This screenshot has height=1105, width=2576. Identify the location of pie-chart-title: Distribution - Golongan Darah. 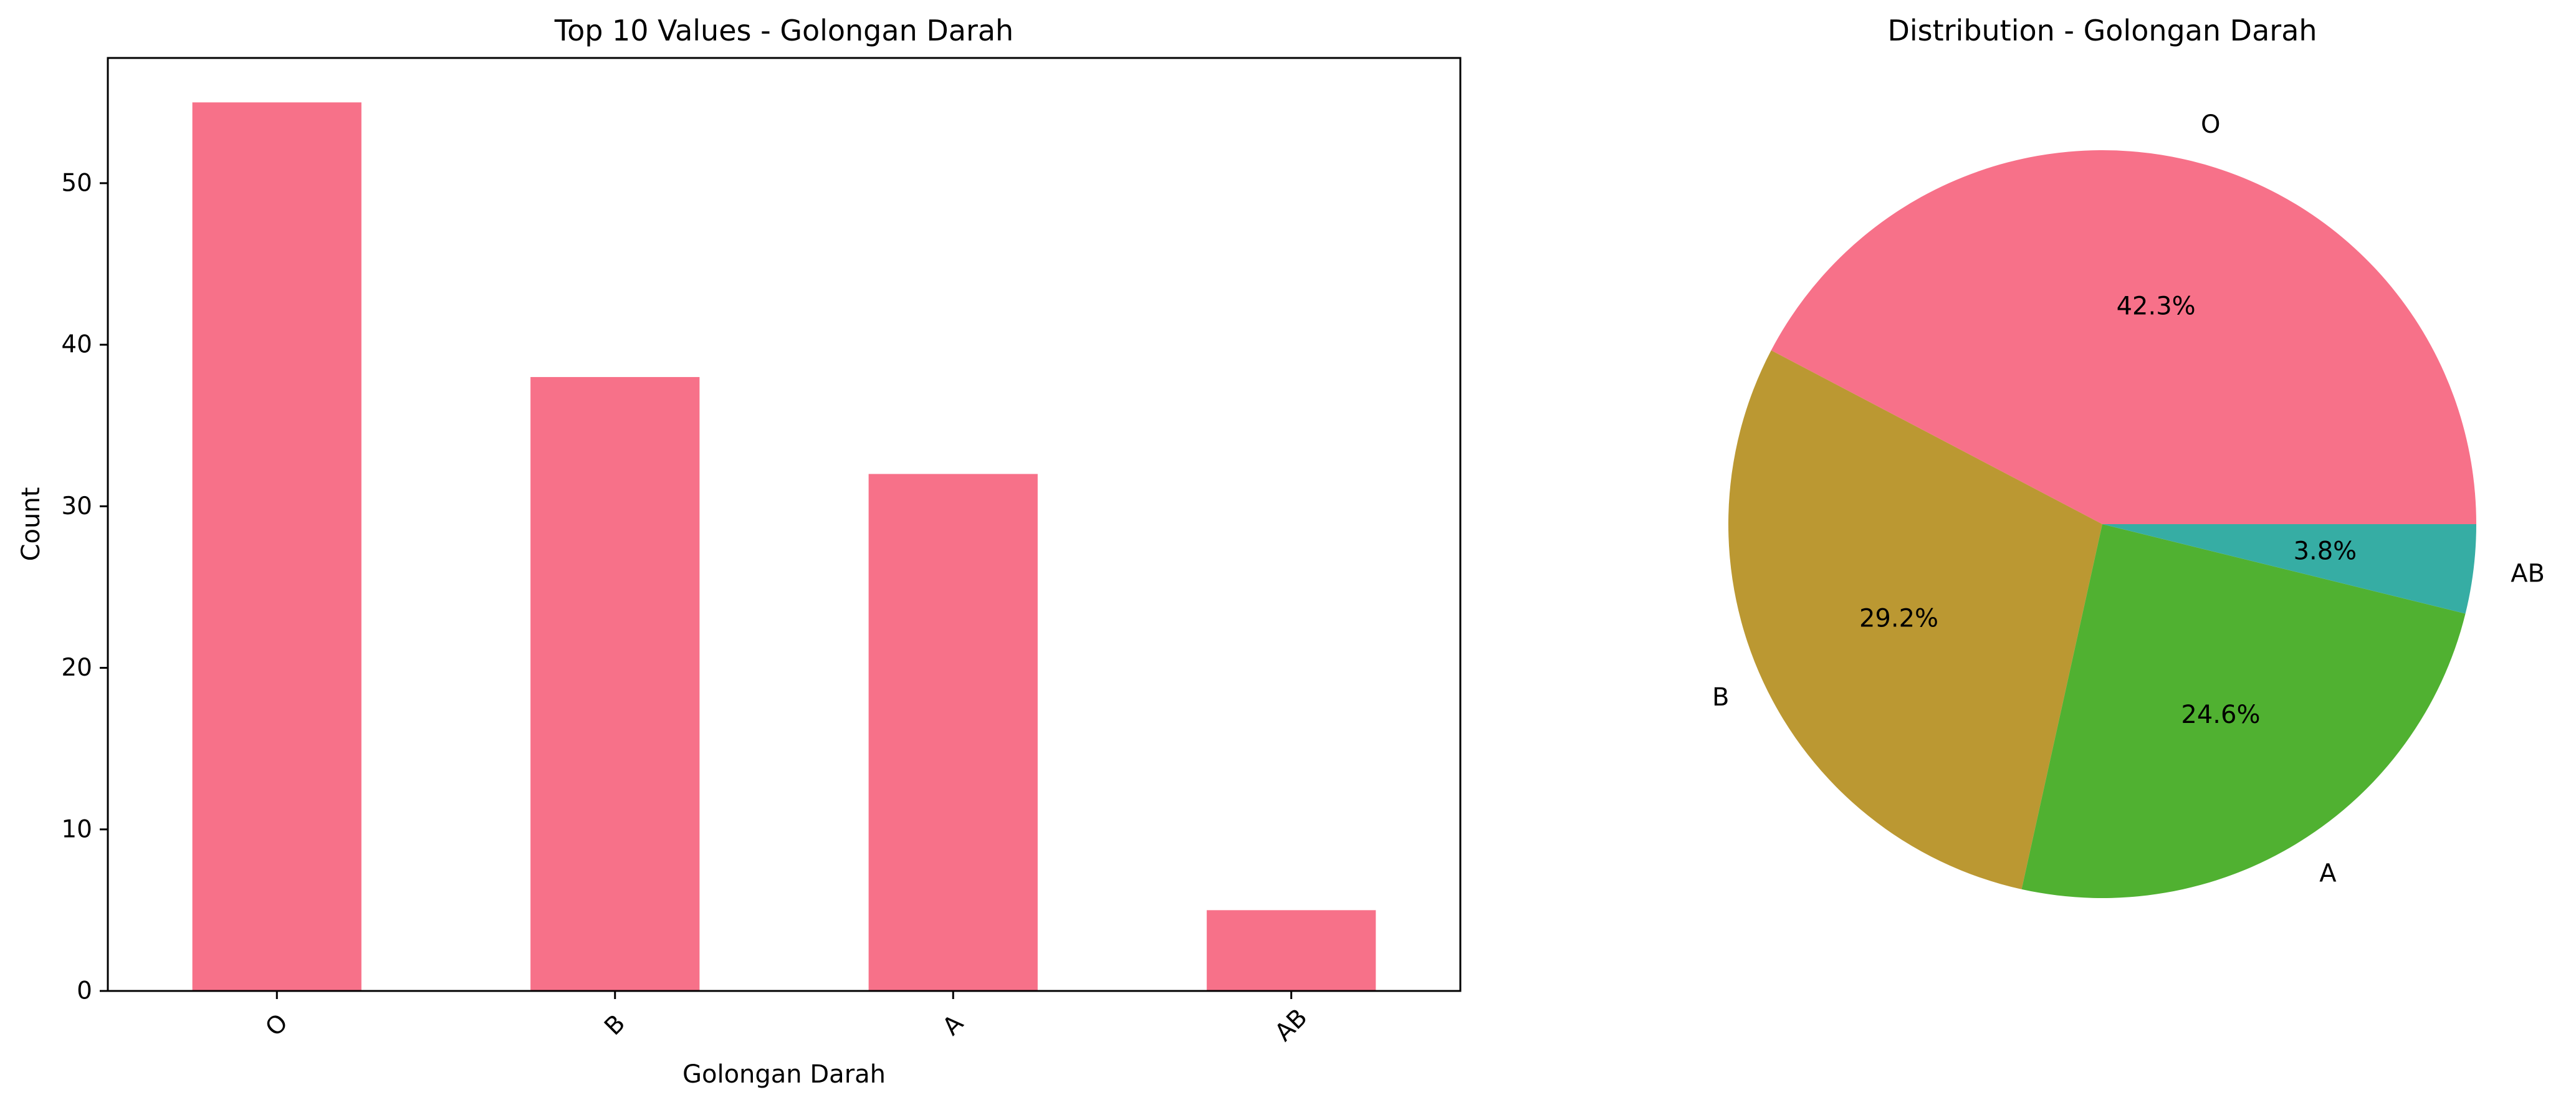
(2102, 31).